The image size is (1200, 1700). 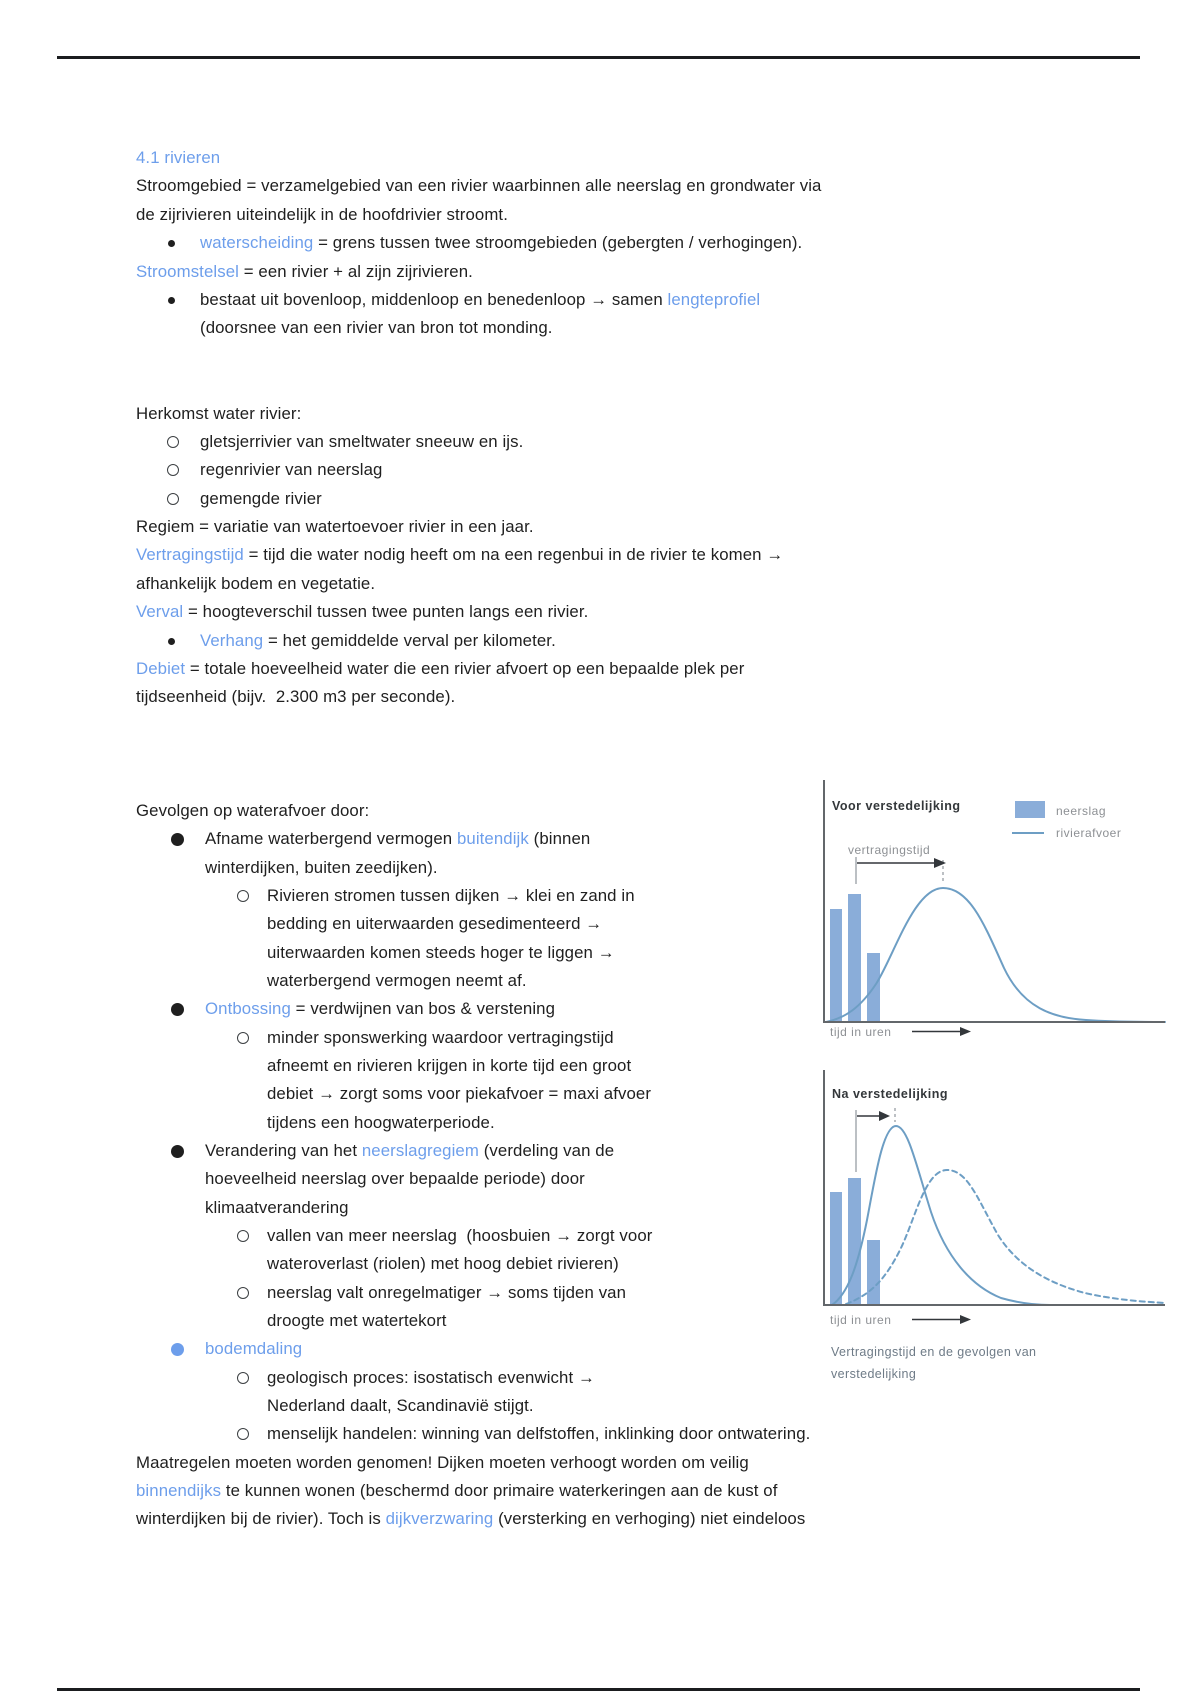 What do you see at coordinates (420, 1150) in the screenshot?
I see `highlighted-term: neerslagregiem` at bounding box center [420, 1150].